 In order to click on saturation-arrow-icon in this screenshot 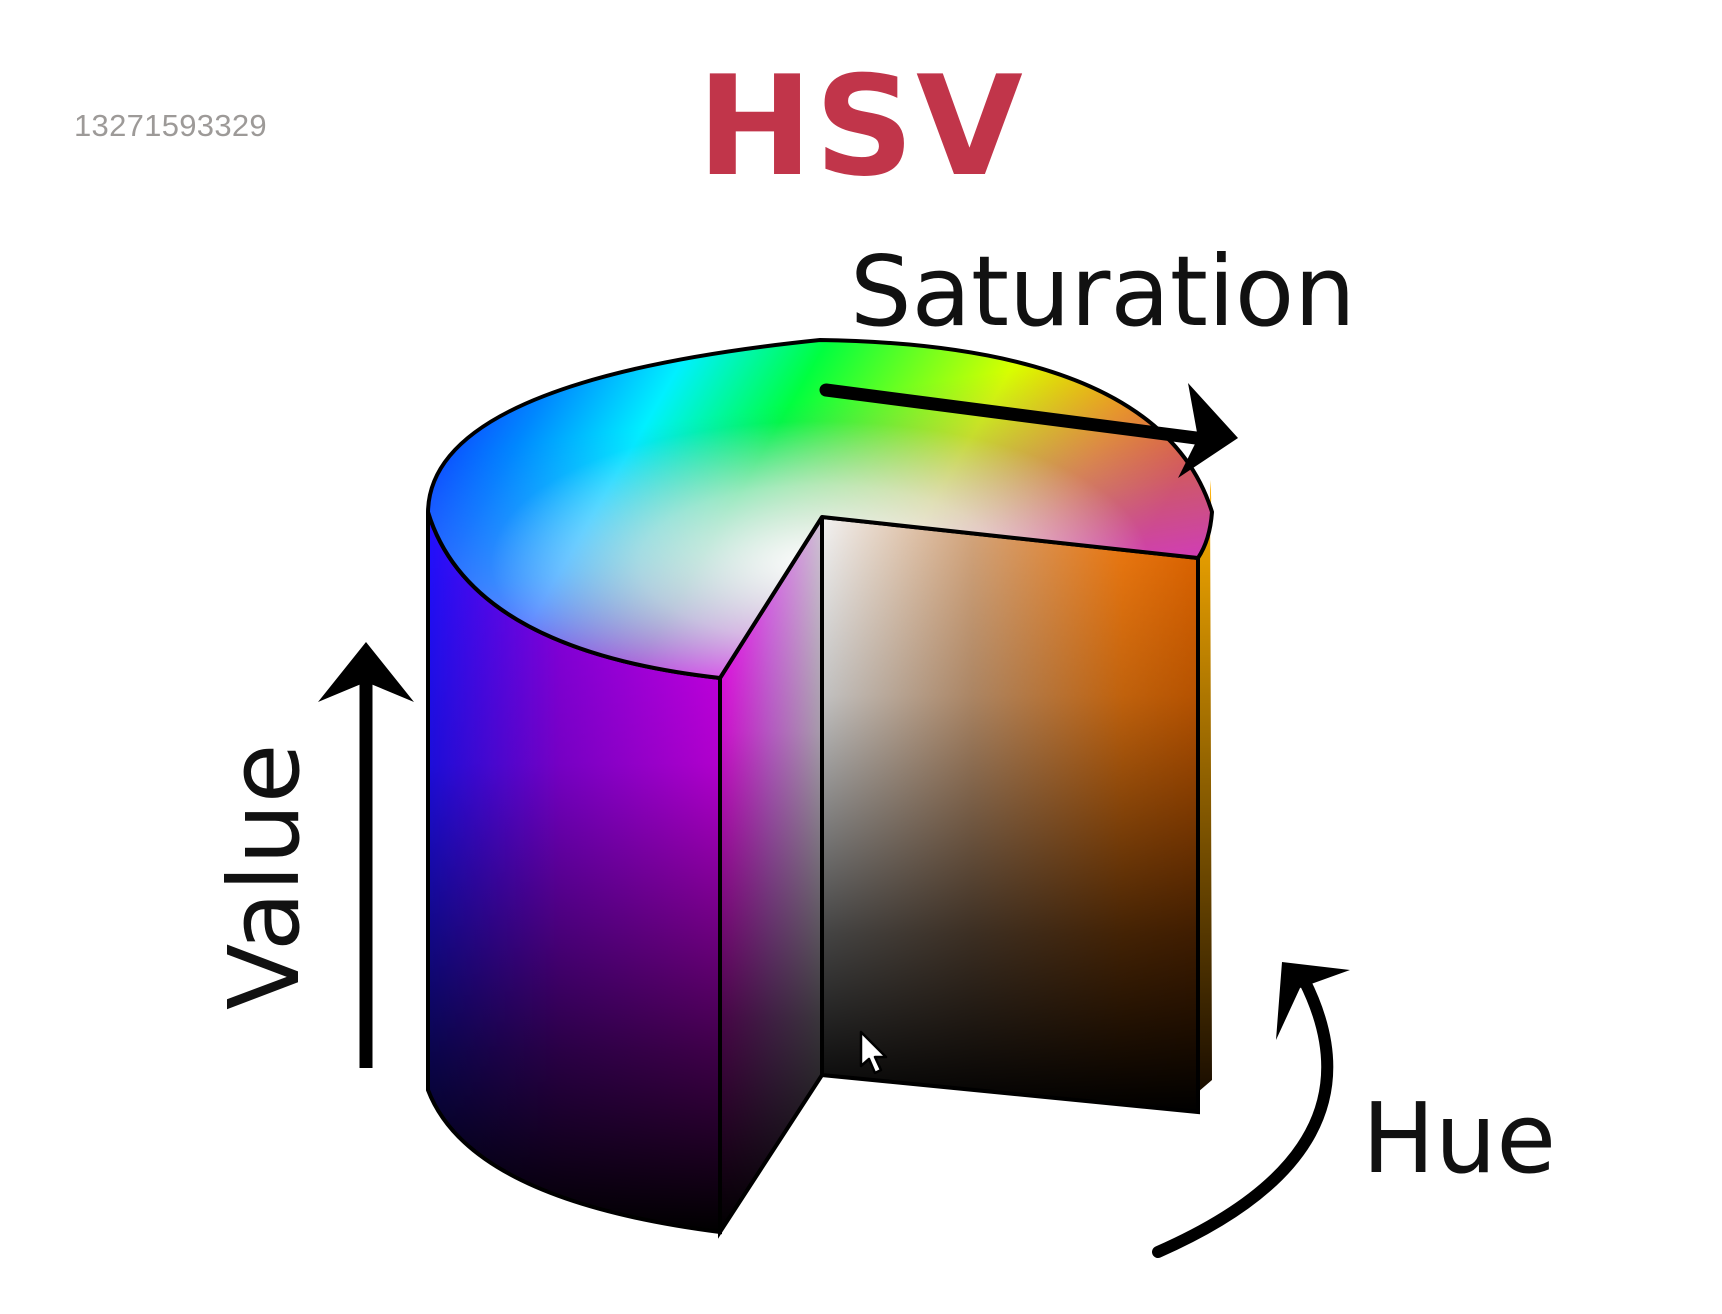, I will do `click(1028, 430)`.